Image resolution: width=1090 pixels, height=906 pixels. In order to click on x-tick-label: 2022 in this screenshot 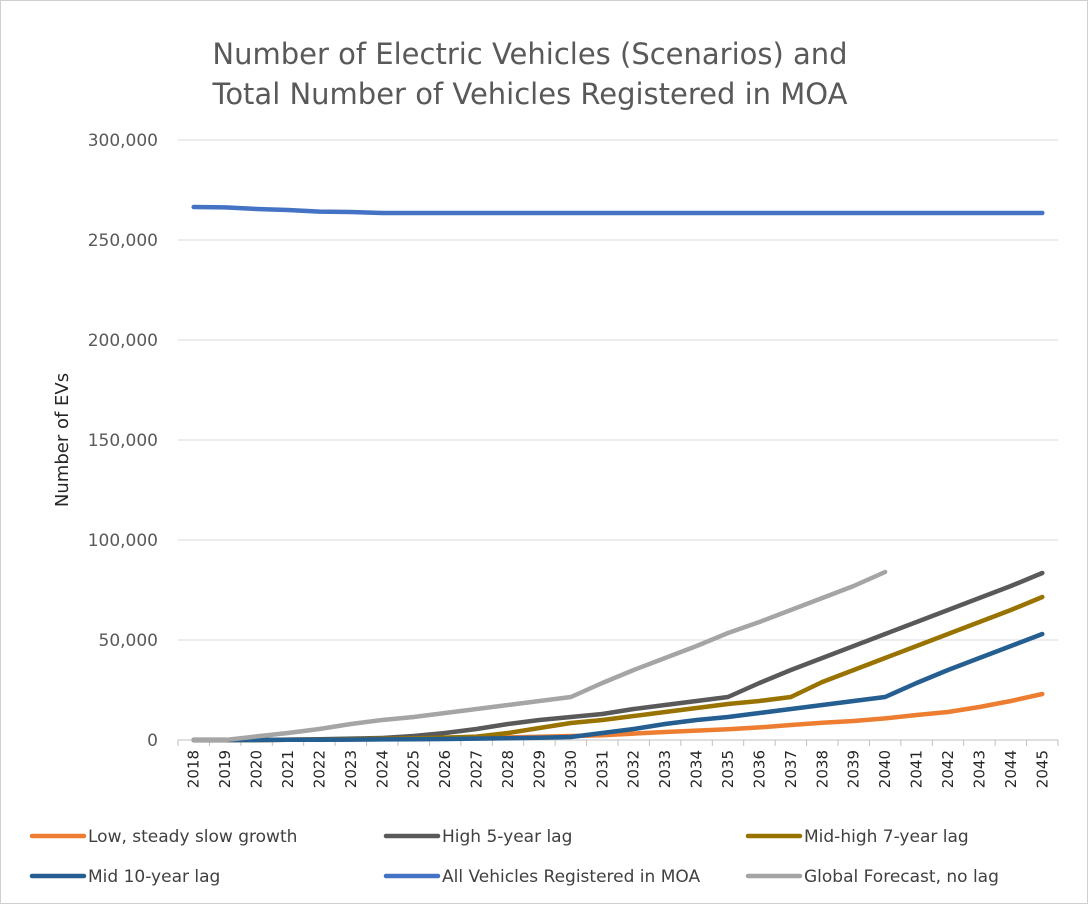, I will do `click(319, 769)`.